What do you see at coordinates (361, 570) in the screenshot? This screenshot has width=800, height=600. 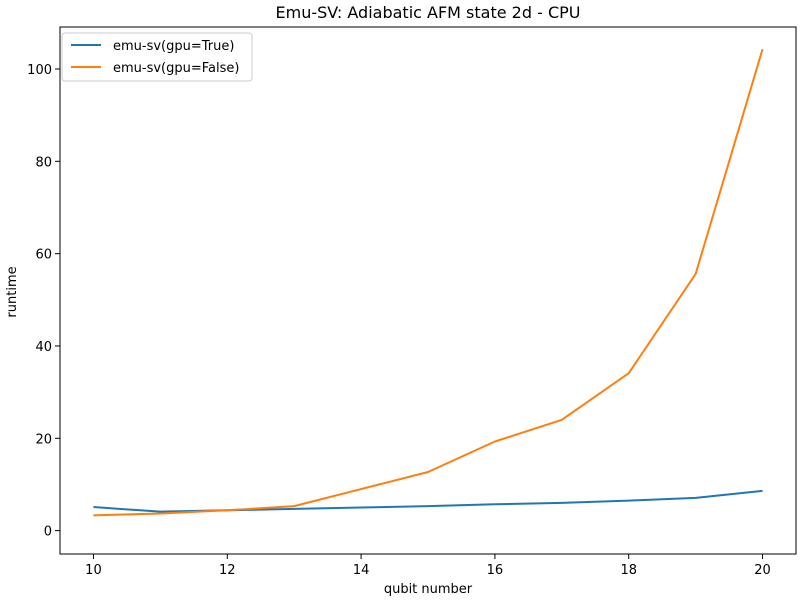 I see `x-tick-label: 14` at bounding box center [361, 570].